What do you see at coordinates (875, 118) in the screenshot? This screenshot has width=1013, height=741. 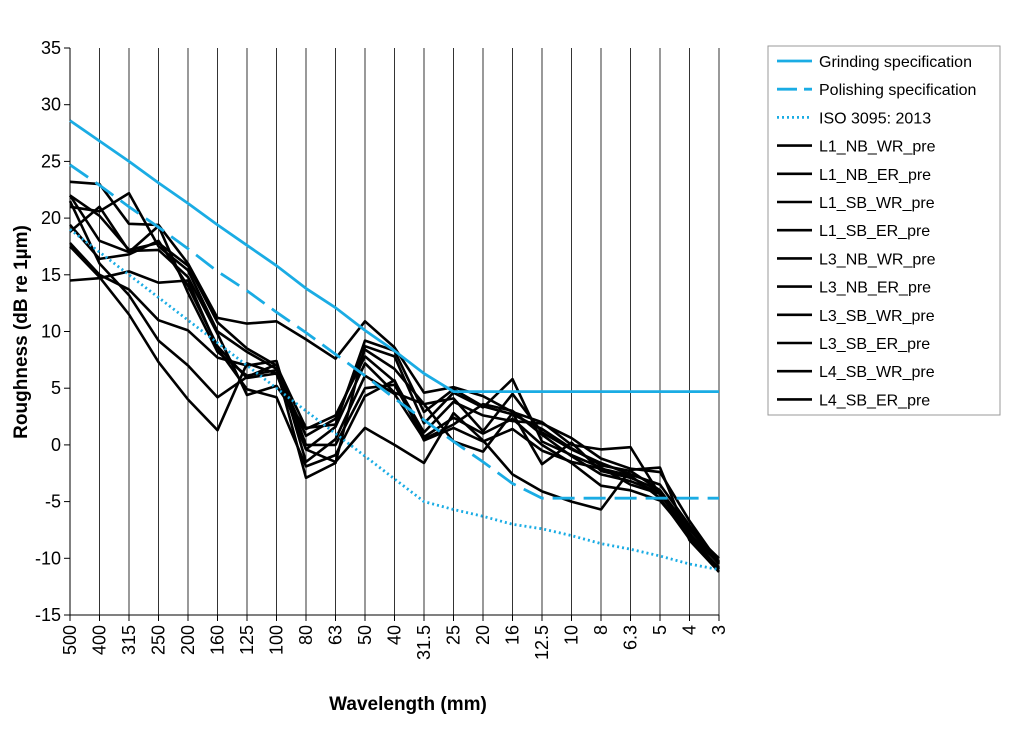 I see `legend-label: ISO 3095: 2013` at bounding box center [875, 118].